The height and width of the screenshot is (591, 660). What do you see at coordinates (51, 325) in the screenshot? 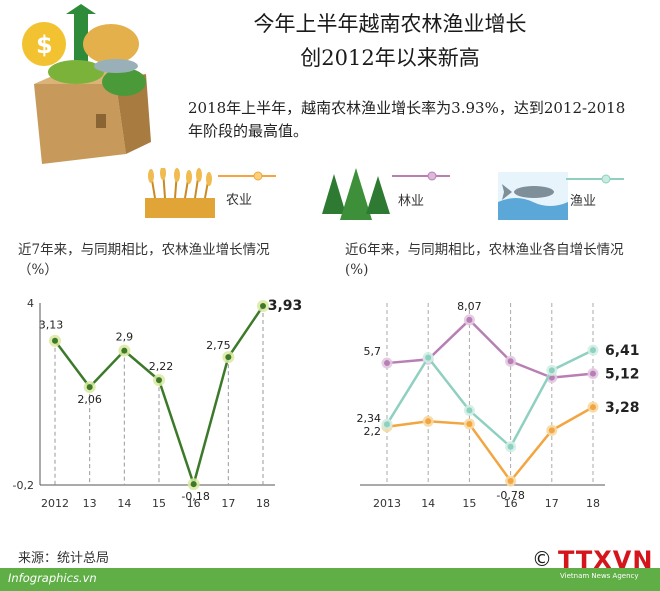
I see `data-label: 3,13` at bounding box center [51, 325].